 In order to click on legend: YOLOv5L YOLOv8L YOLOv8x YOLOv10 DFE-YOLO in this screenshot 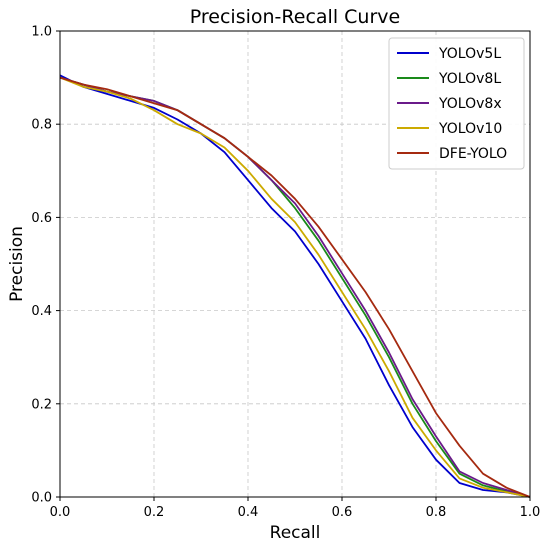, I will do `click(456, 103)`.